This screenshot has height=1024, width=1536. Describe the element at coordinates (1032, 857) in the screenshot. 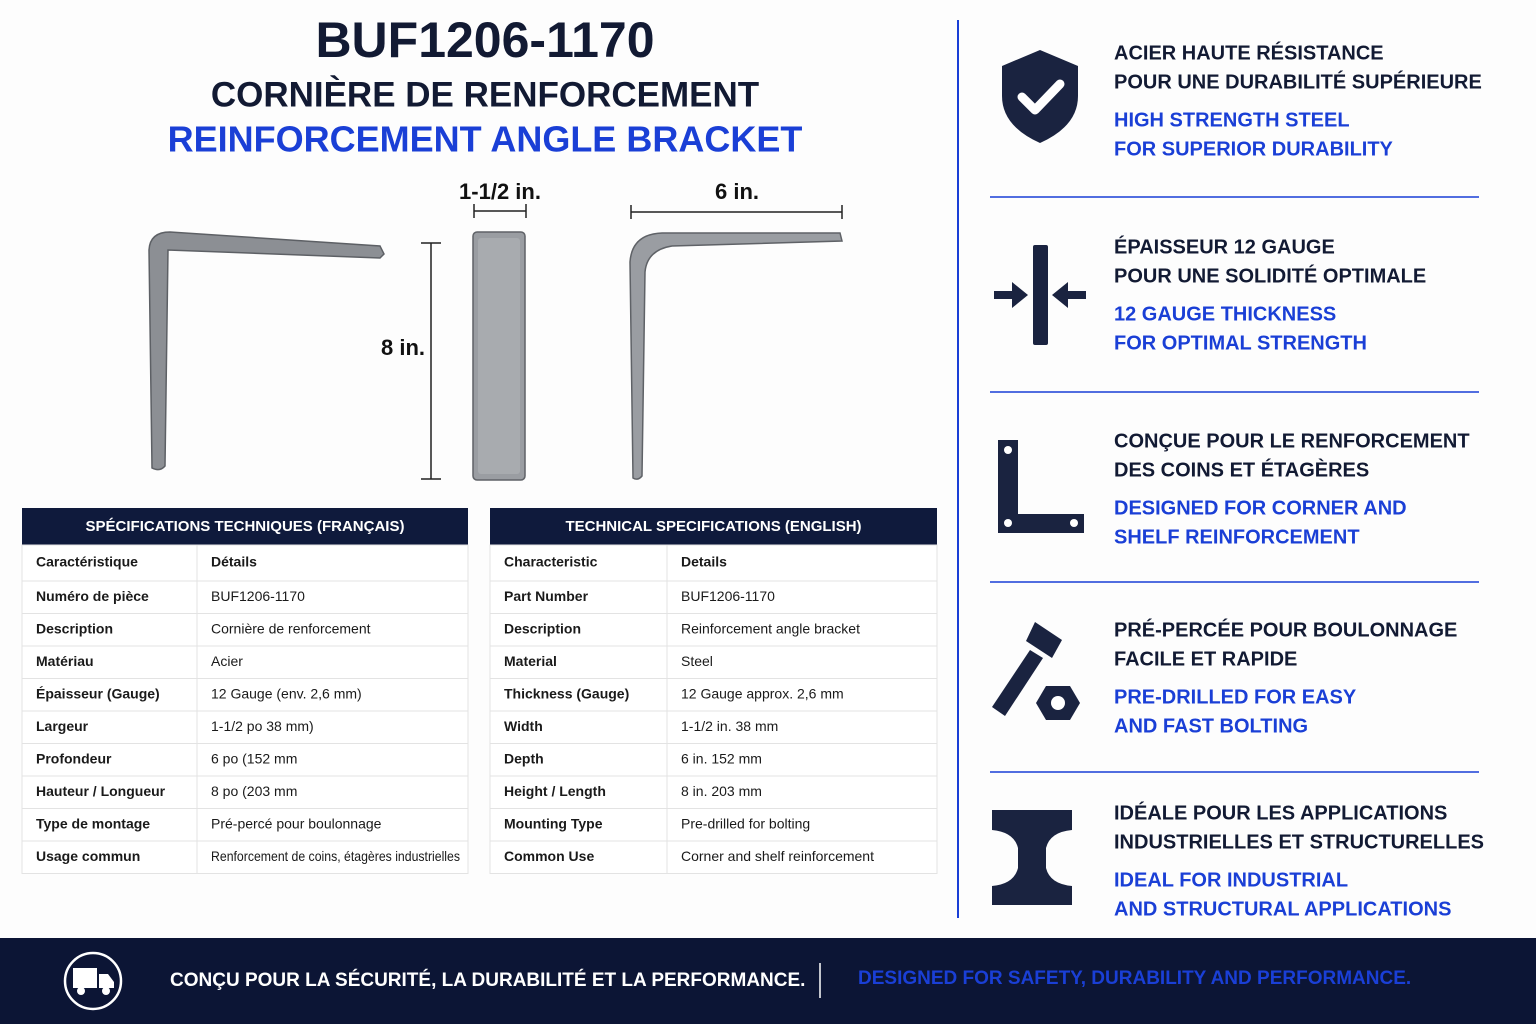

I see `i-beam-icon` at that location.